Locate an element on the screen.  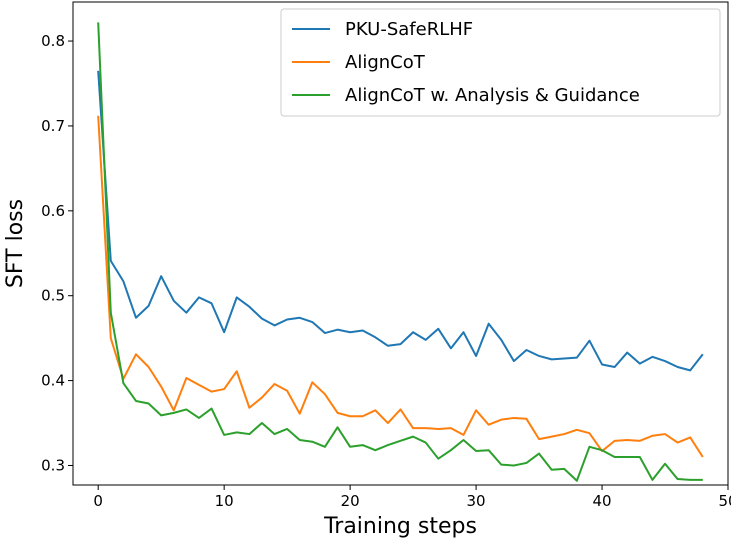
y-tick-label: 0.3 is located at coordinates (53, 465).